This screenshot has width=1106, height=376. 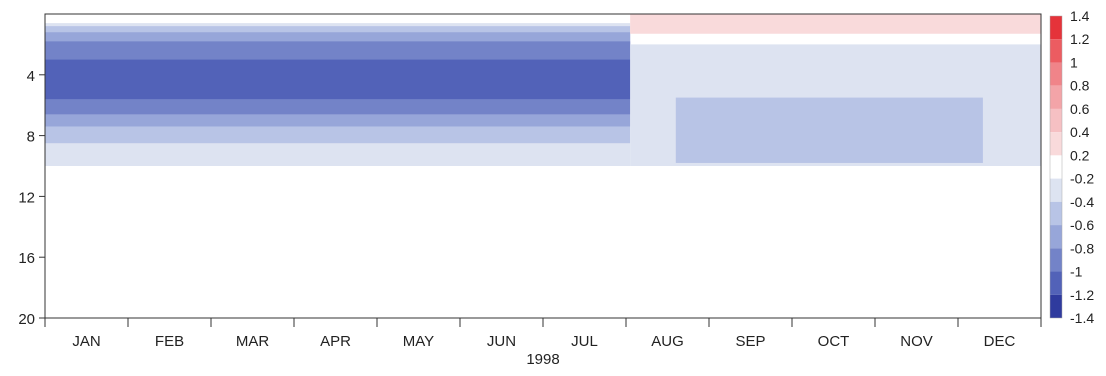 I want to click on x-tick-label: JUL, so click(x=584, y=341).